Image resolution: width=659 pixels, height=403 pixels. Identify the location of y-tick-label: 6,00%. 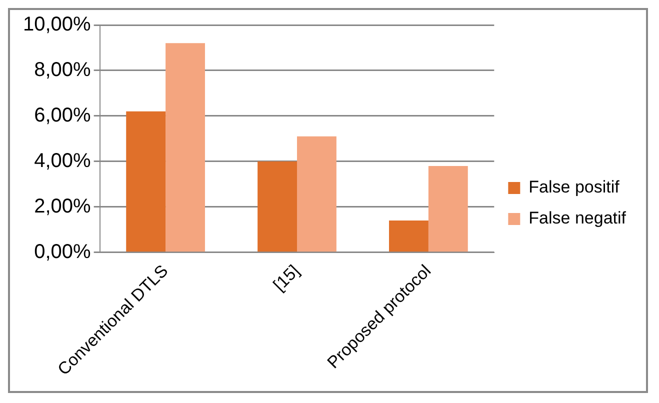
(63, 115).